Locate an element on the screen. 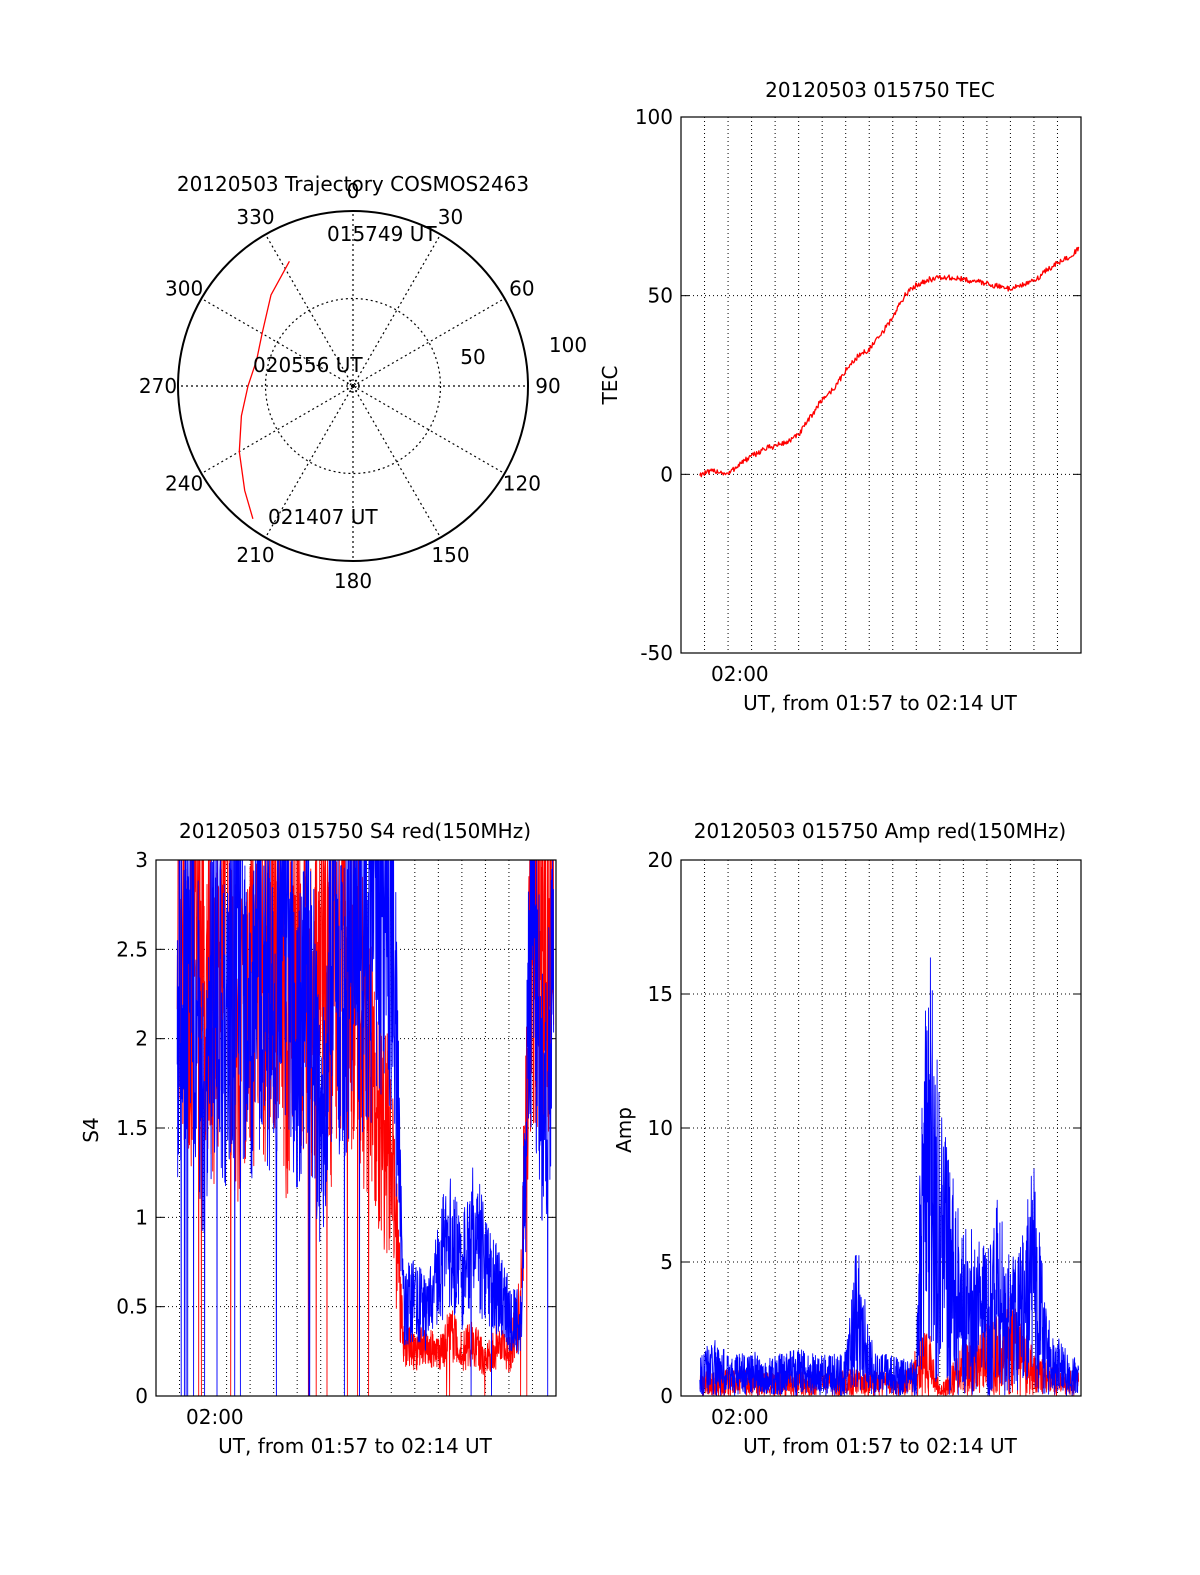 The image size is (1200, 1575). polar-radial-ticks: 50 100 is located at coordinates (523, 351).